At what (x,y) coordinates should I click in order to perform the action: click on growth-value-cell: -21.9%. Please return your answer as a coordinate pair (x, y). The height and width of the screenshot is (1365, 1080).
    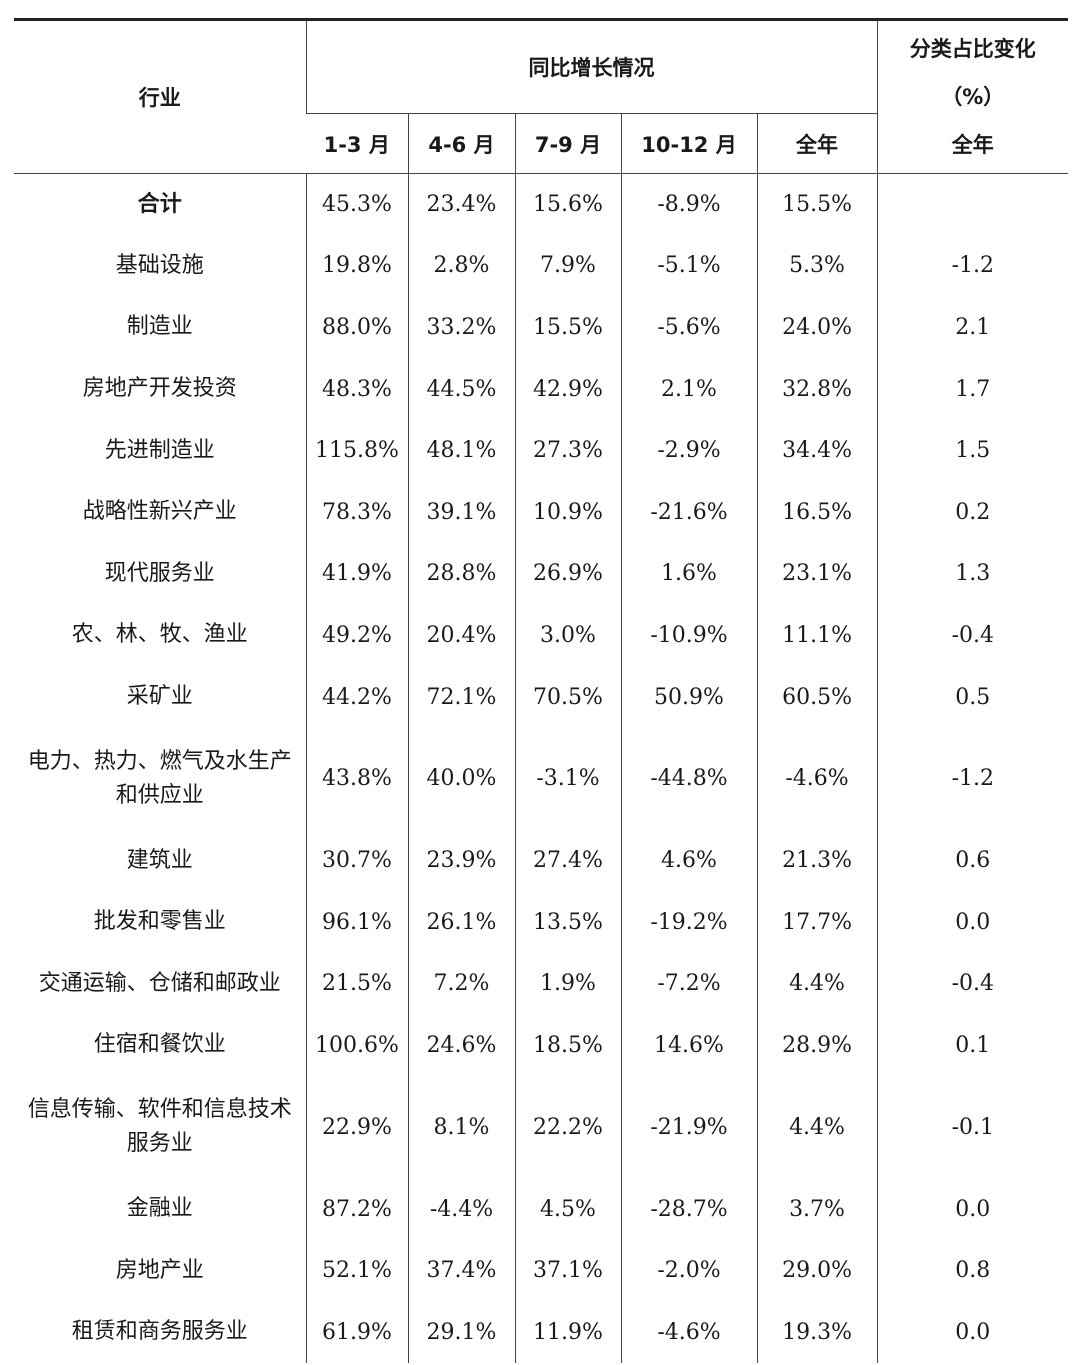
    Looking at the image, I should click on (688, 1127).